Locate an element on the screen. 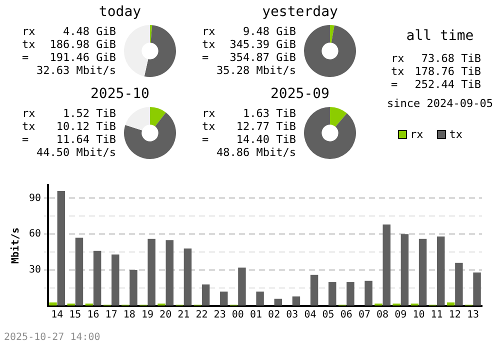 This screenshot has height=348, width=500. text: tx 345.39 GiB is located at coordinates (249, 44).